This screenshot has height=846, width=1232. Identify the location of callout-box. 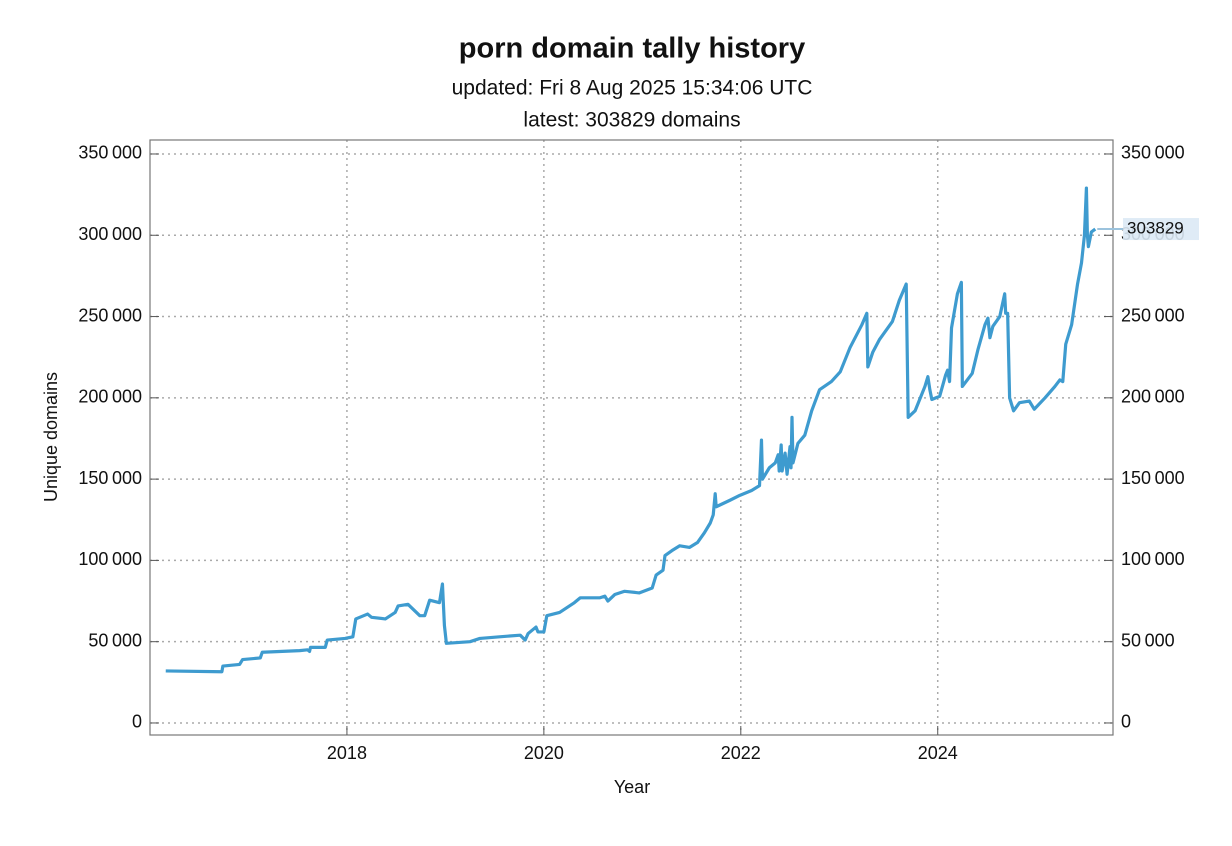
(1161, 229).